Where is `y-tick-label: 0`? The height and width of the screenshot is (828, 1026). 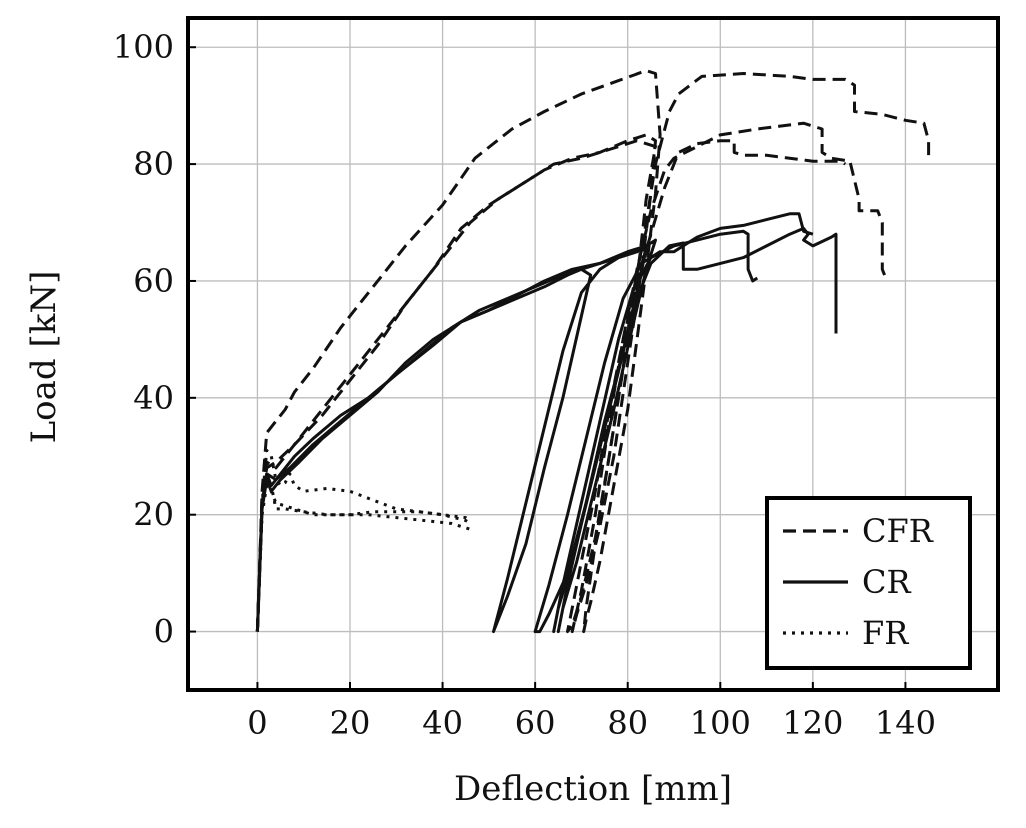 y-tick-label: 0 is located at coordinates (164, 632).